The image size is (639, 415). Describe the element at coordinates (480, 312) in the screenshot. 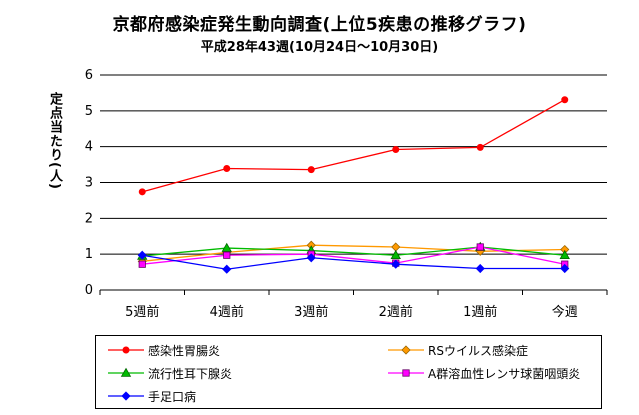

I see `x-tick-label: 1週前` at that location.